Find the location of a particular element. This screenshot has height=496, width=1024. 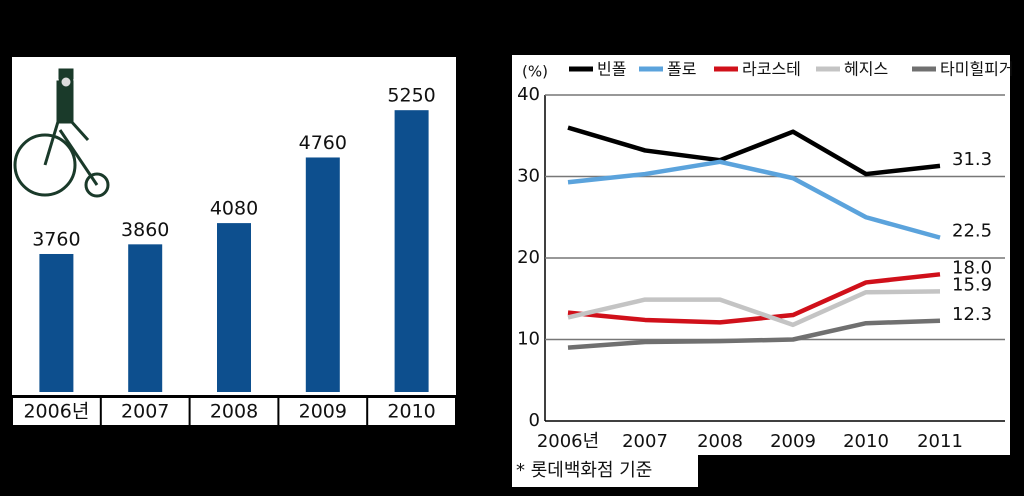

value-label: 18.0 is located at coordinates (972, 267).